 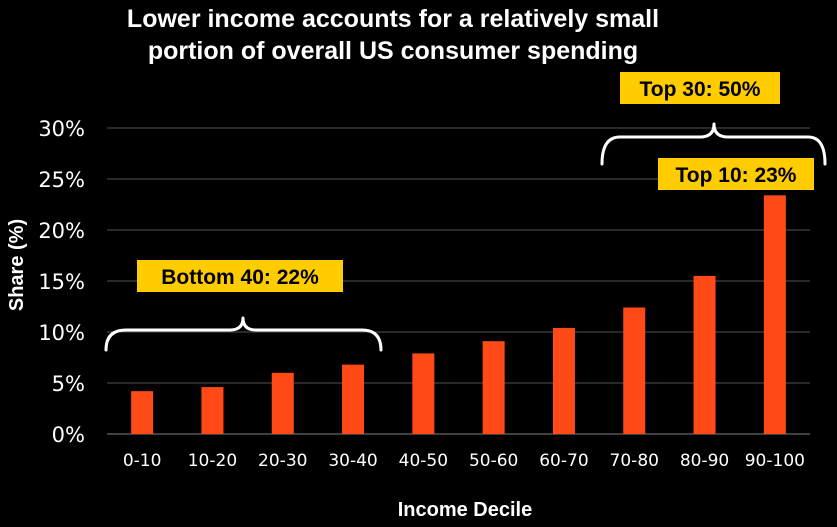 What do you see at coordinates (68, 435) in the screenshot?
I see `y-tick-label: 0%` at bounding box center [68, 435].